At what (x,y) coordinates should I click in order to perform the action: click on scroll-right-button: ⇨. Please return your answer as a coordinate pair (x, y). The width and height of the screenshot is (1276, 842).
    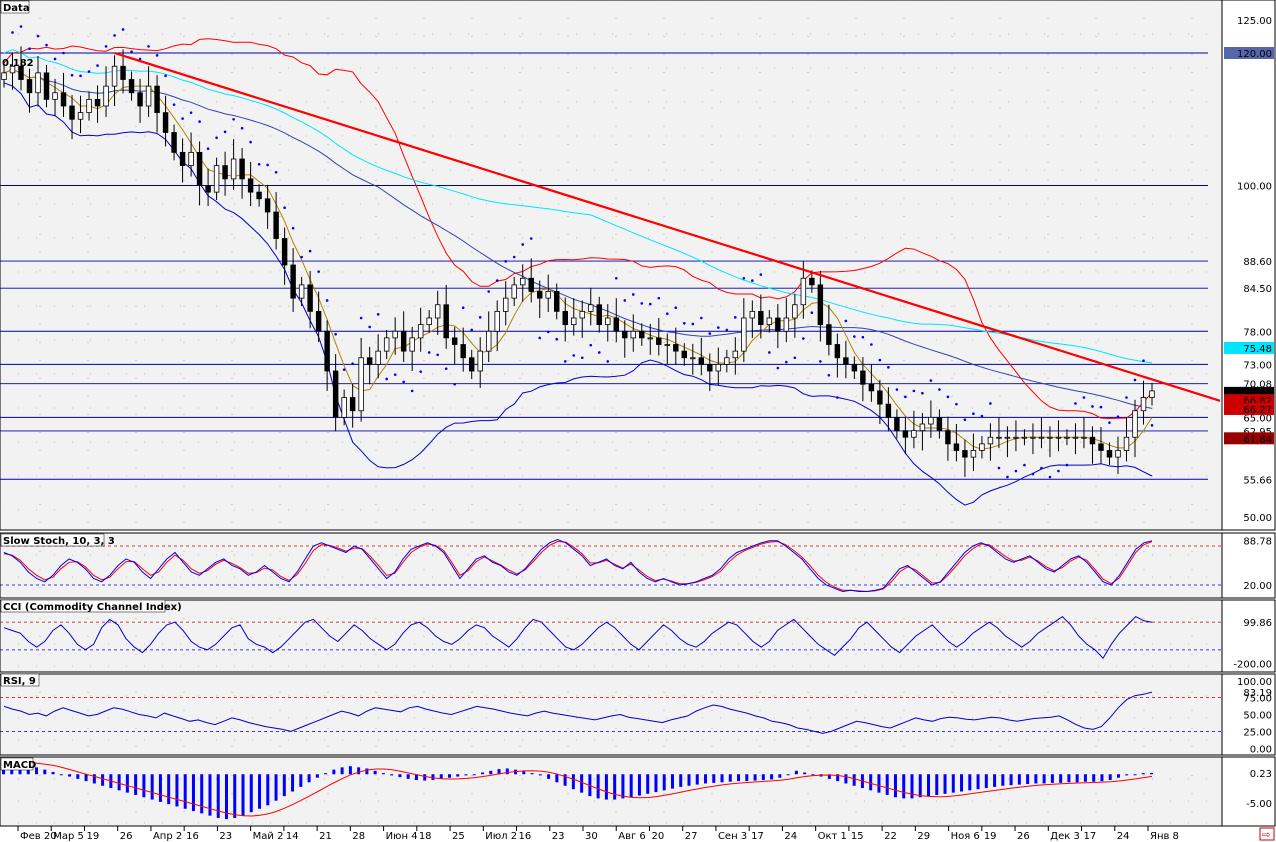
    Looking at the image, I should click on (1267, 834).